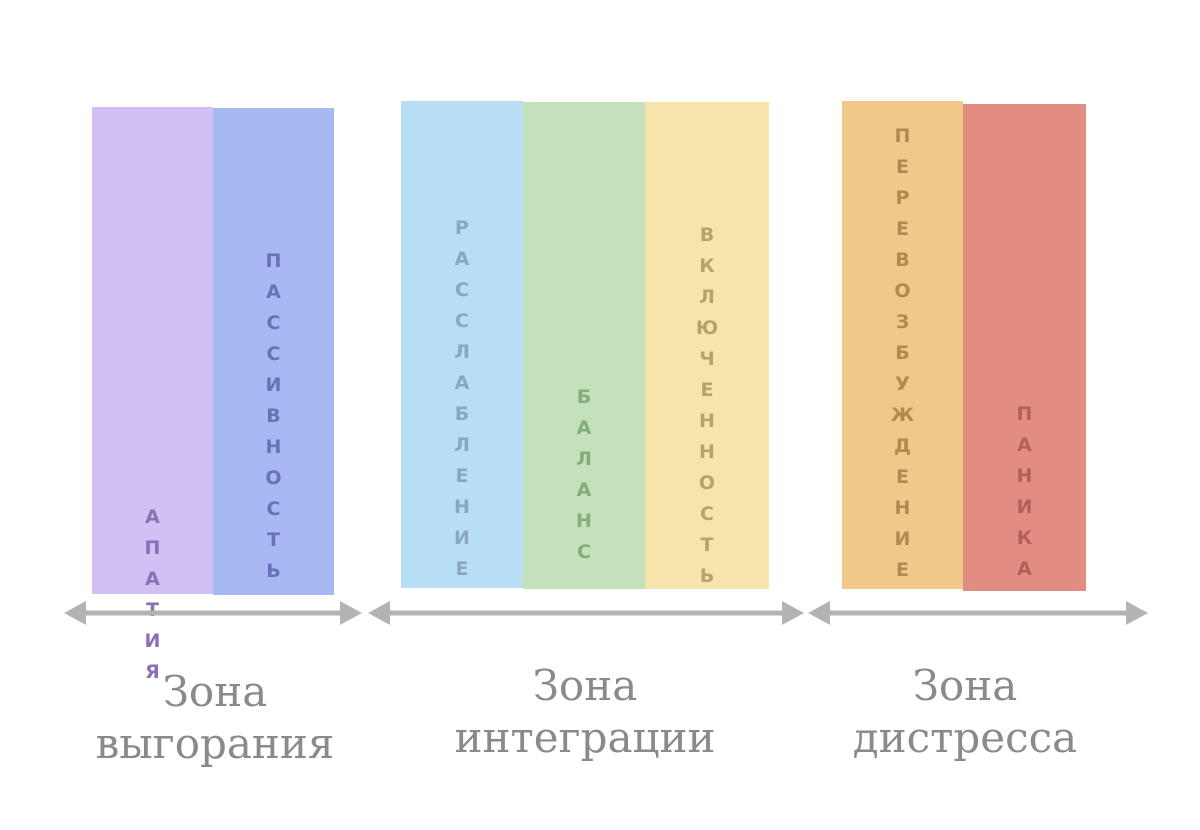 This screenshot has width=1200, height=830. What do you see at coordinates (213, 613) in the screenshot?
I see `double-arrow-burnout` at bounding box center [213, 613].